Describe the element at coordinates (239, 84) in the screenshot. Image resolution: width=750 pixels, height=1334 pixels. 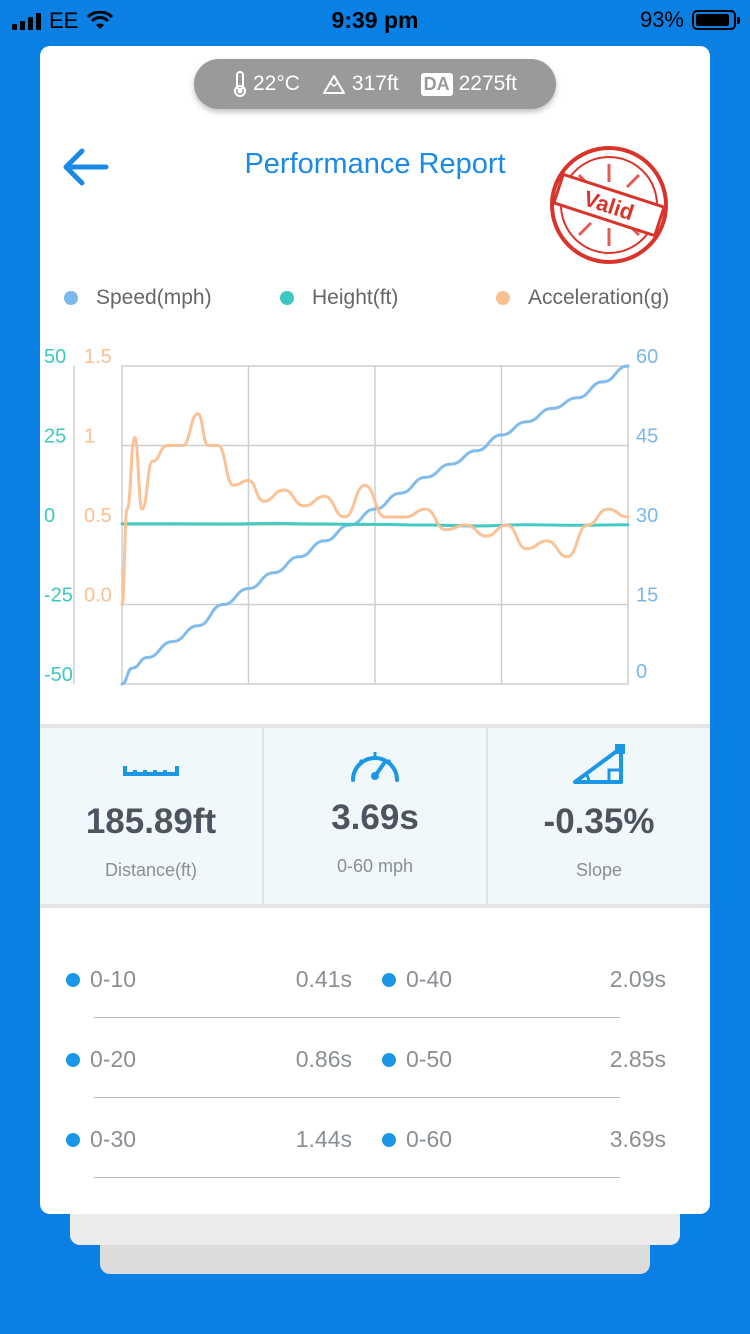
I see `thermometer-icon` at that location.